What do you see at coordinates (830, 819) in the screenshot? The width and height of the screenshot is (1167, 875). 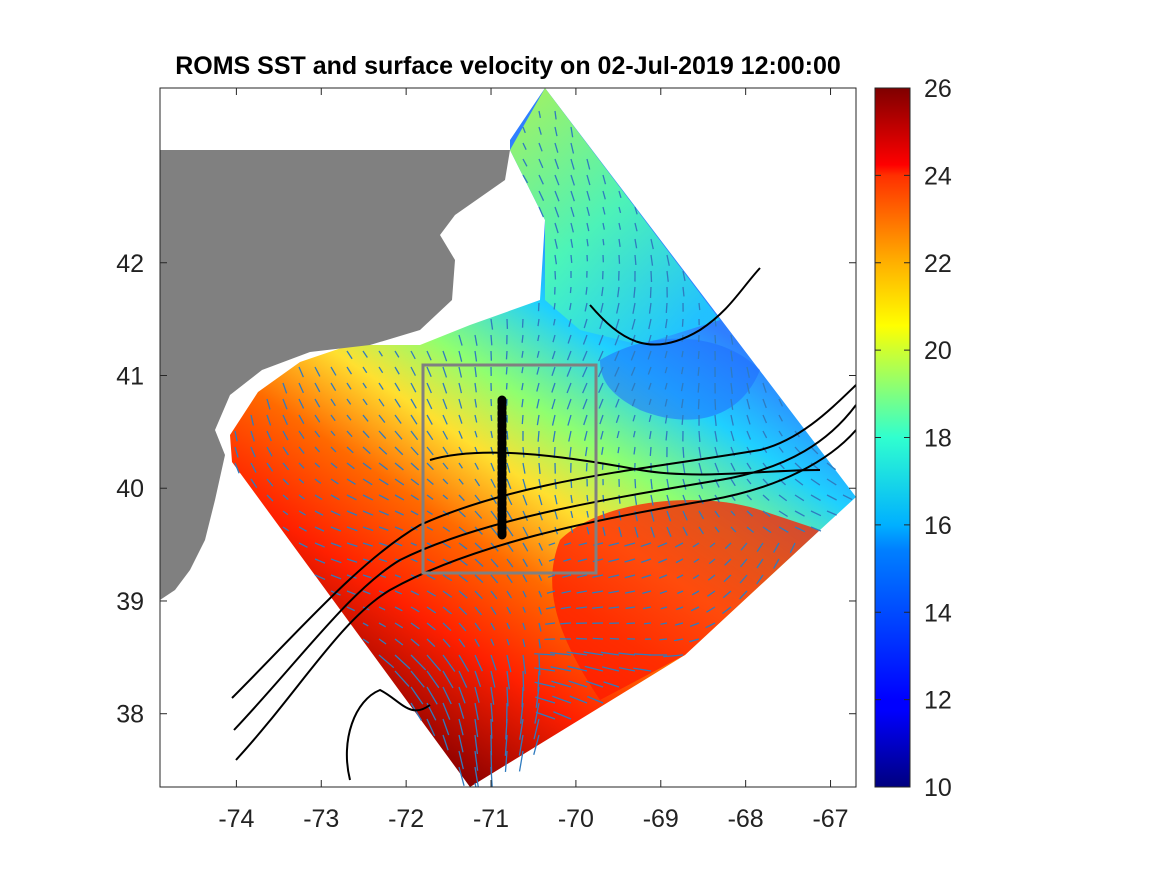 I see `x-tick-label: -67` at bounding box center [830, 819].